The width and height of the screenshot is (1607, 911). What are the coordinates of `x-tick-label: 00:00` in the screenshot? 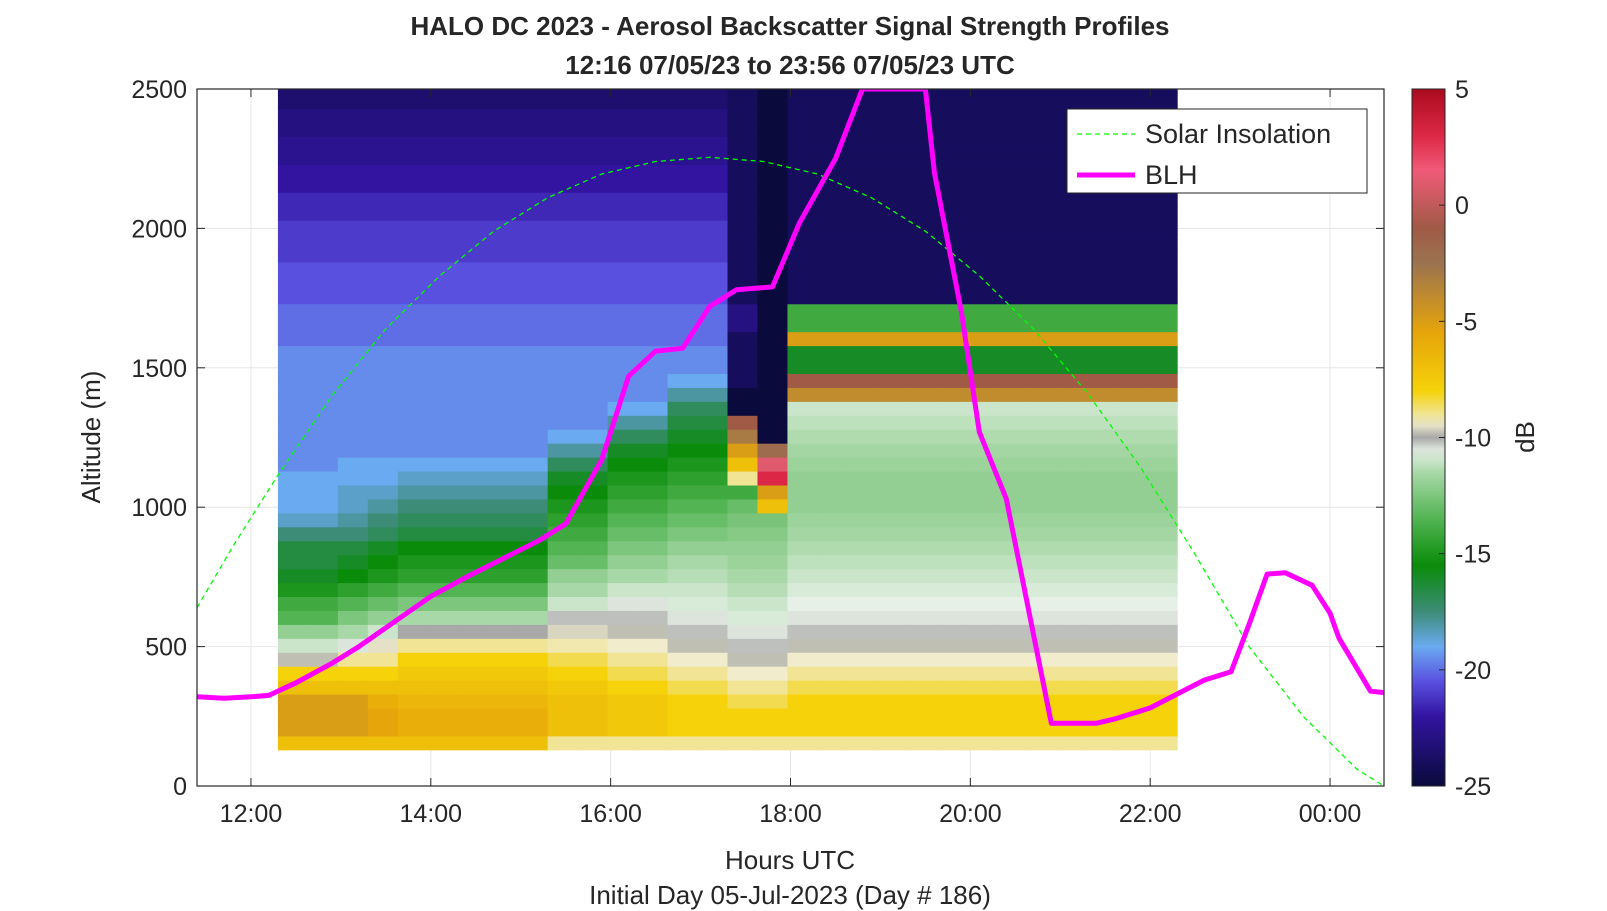 It's located at (1330, 814).